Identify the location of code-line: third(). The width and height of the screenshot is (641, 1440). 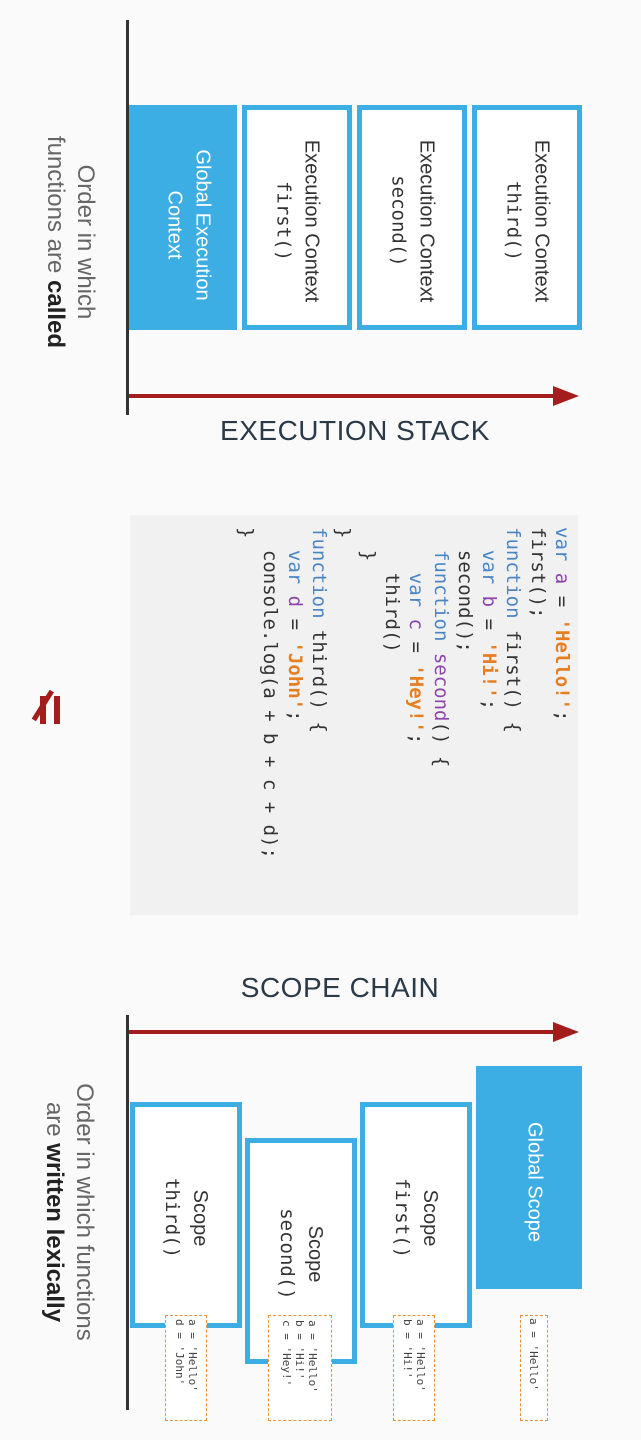
(391, 612).